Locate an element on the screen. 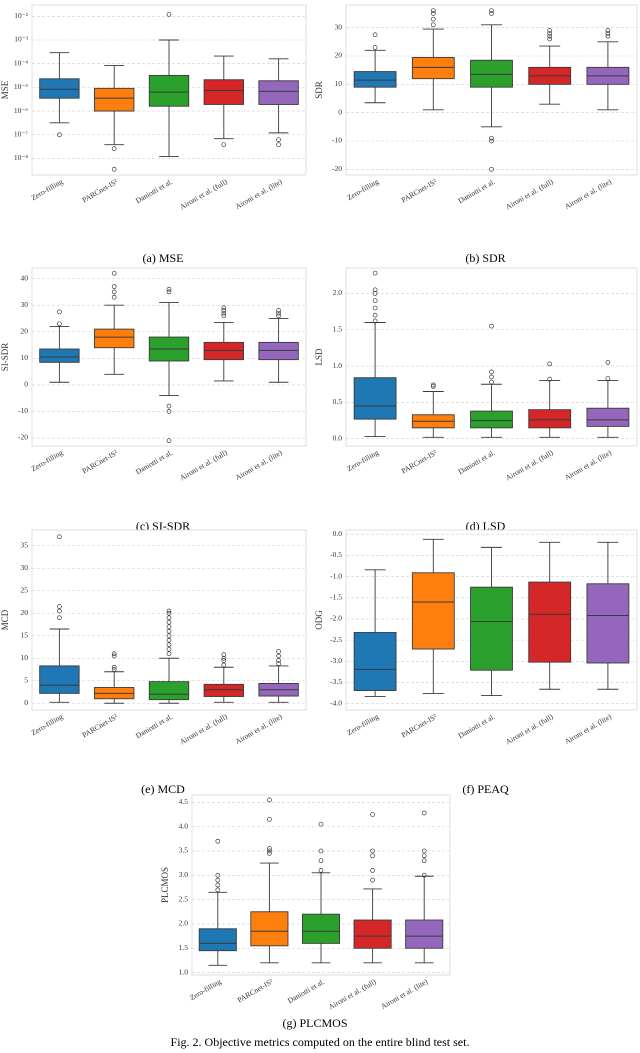 This screenshot has width=640, height=1053. panel-caption: (c) SI-SDR is located at coordinates (163, 526).